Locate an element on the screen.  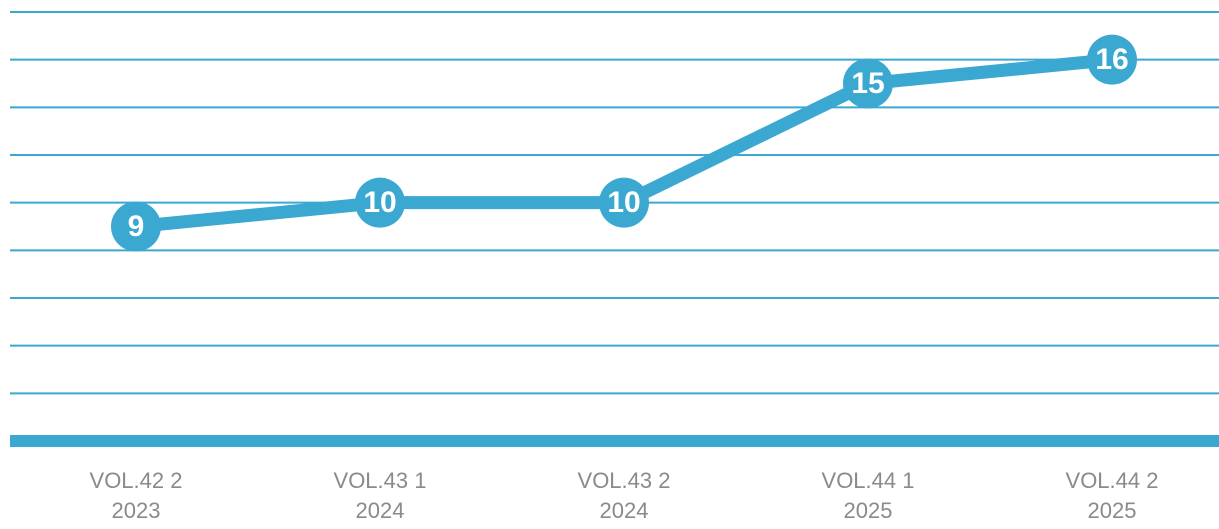
data-label: 15 is located at coordinates (867, 83).